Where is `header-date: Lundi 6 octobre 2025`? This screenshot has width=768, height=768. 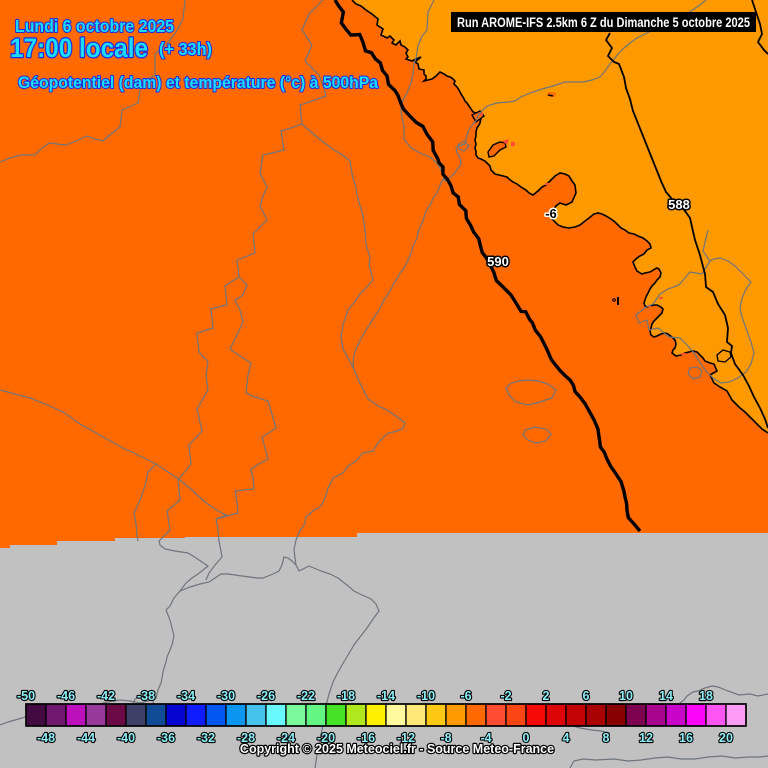 header-date: Lundi 6 octobre 2025 is located at coordinates (94, 26).